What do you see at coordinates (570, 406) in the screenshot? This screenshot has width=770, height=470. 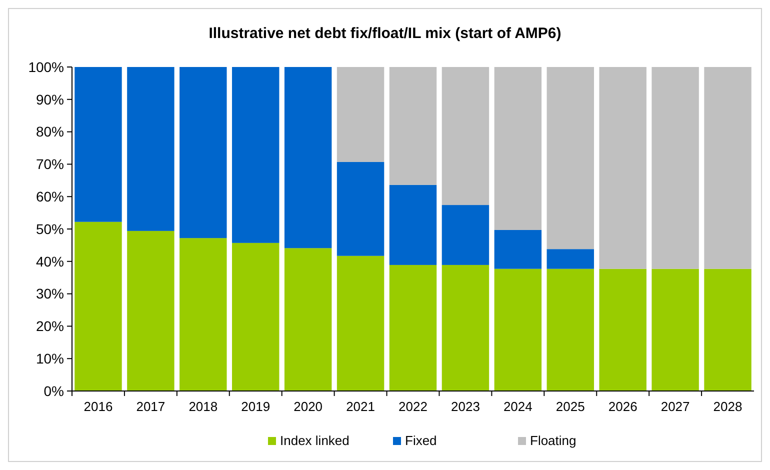 I see `x-tick-label: 2025` at bounding box center [570, 406].